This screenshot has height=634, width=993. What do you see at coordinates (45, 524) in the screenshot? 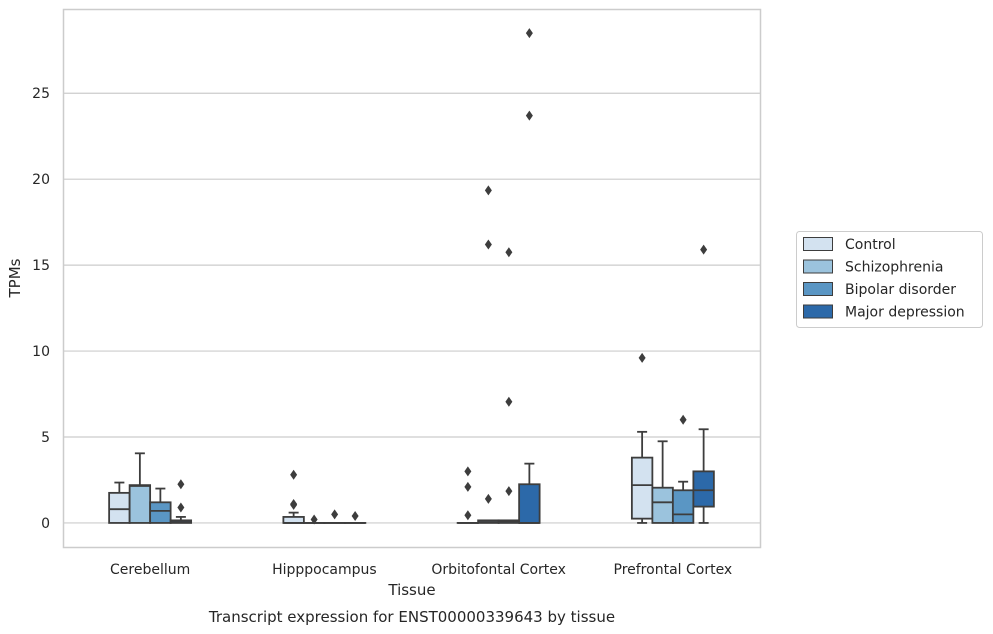
I see `y-tick-label: 0` at bounding box center [45, 524].